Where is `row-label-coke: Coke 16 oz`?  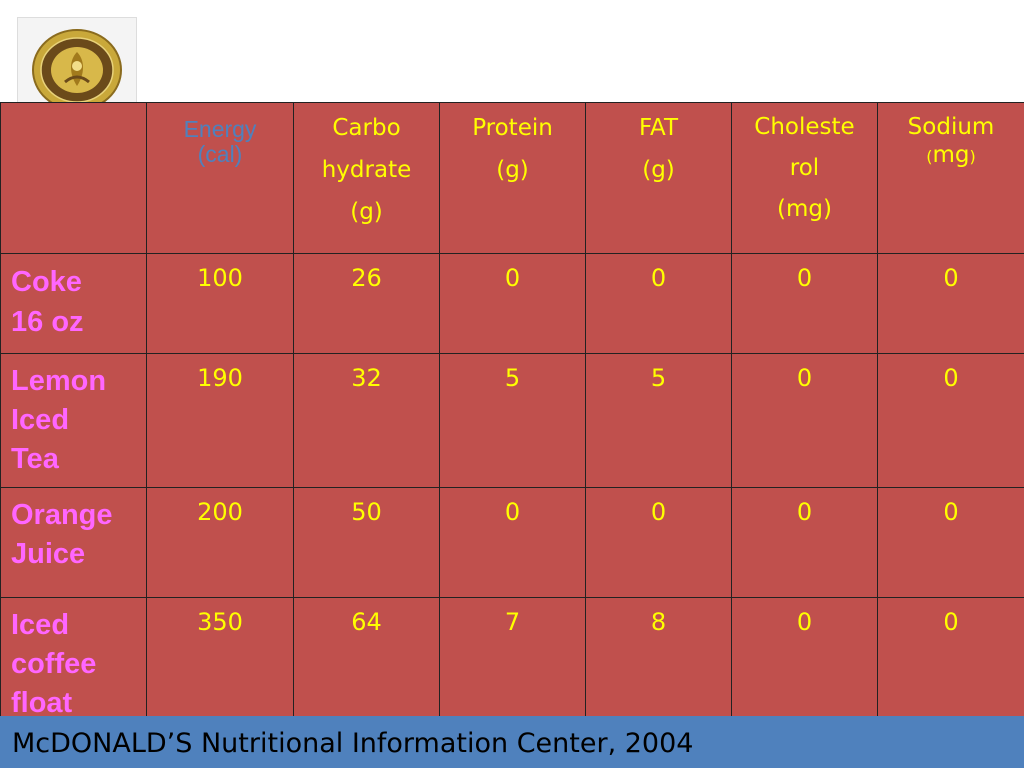
row-label-coke: Coke 16 oz is located at coordinates (74, 304).